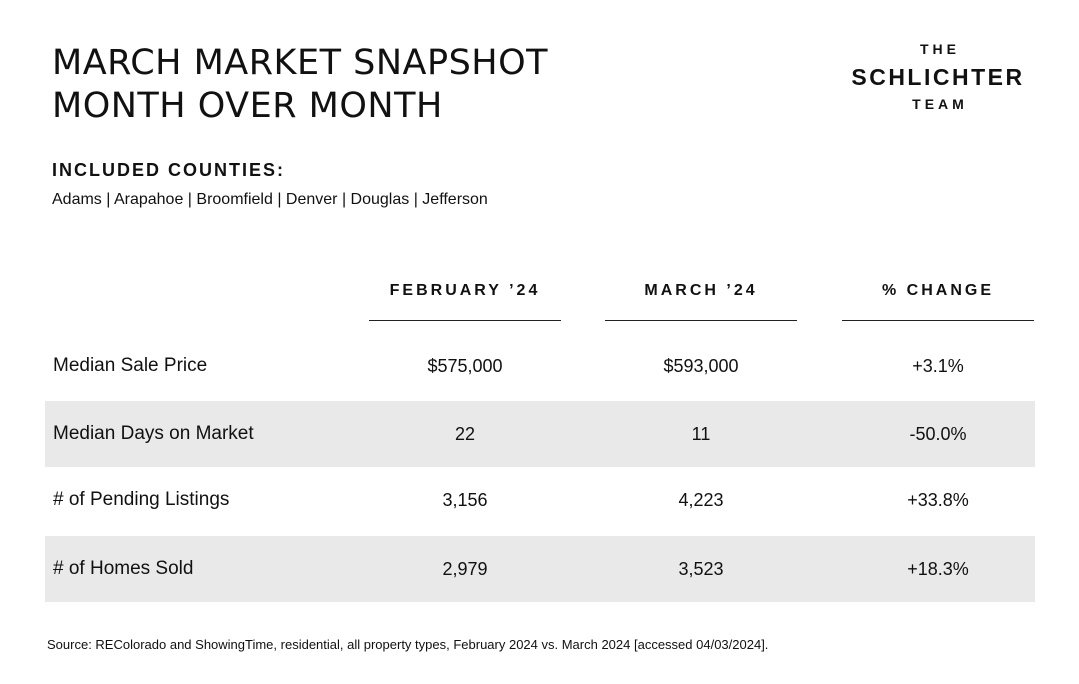 The height and width of the screenshot is (684, 1079). I want to click on table-row-median-days-on-market: Median Days on Market 22 11 -50.0%, so click(540, 434).